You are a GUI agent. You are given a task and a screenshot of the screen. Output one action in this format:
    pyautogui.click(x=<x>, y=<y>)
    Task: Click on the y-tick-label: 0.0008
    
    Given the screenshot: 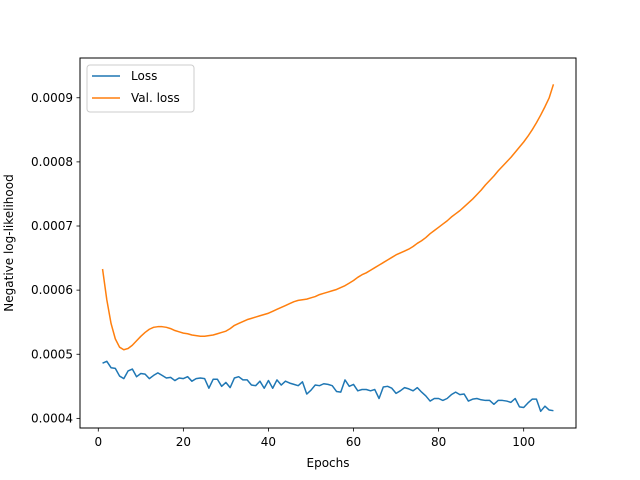 What is the action you would take?
    pyautogui.click(x=52, y=162)
    